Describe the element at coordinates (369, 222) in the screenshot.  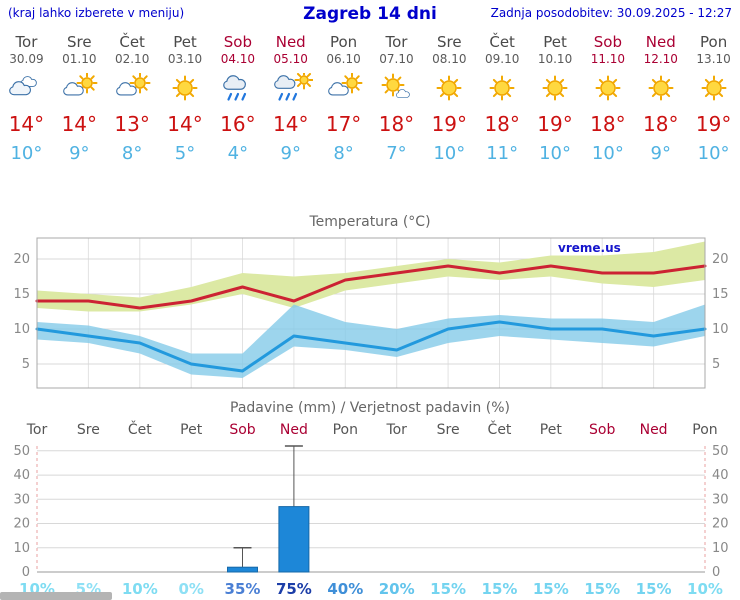
I see `temp-chart-title: Temperatura (°C)` at that location.